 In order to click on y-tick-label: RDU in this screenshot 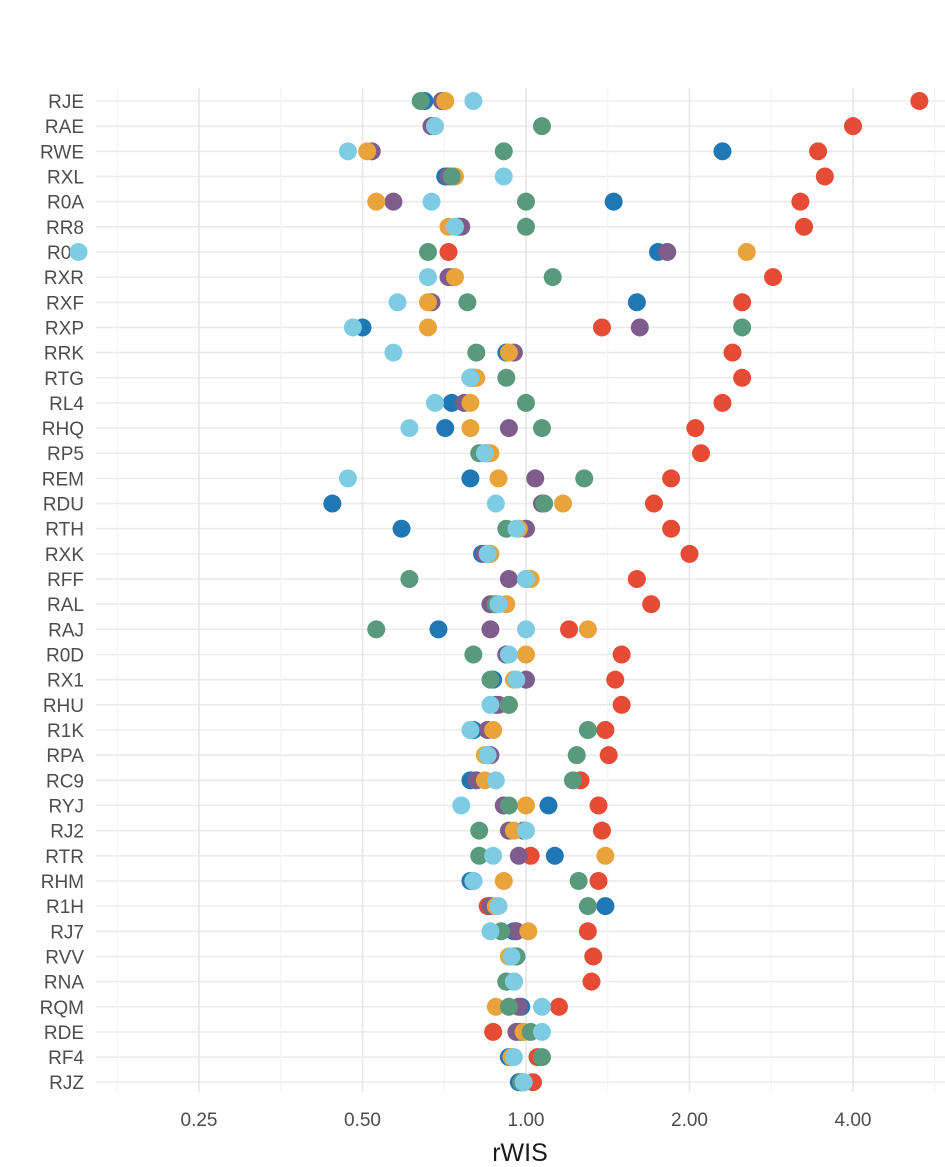, I will do `click(63, 505)`.